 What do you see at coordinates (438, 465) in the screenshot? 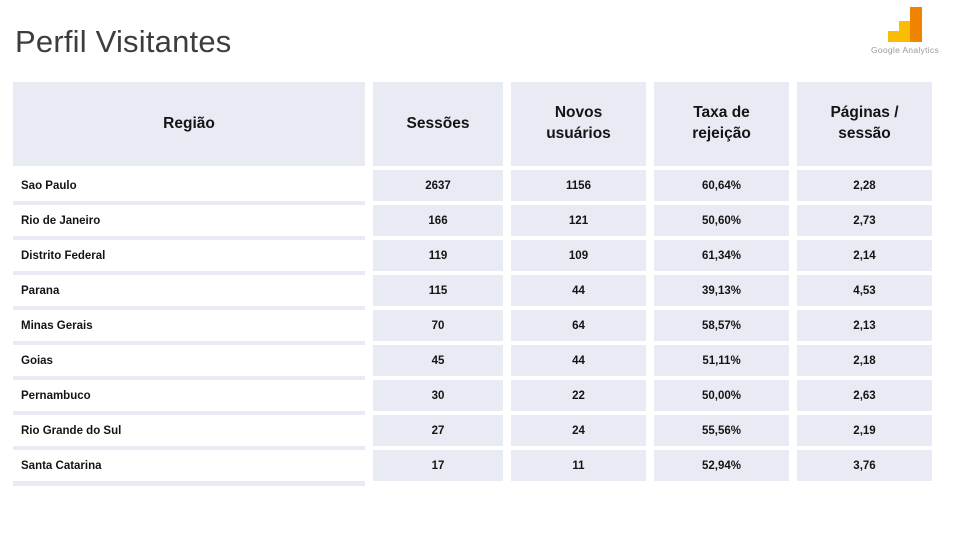
I see `sessions-cell: 17` at bounding box center [438, 465].